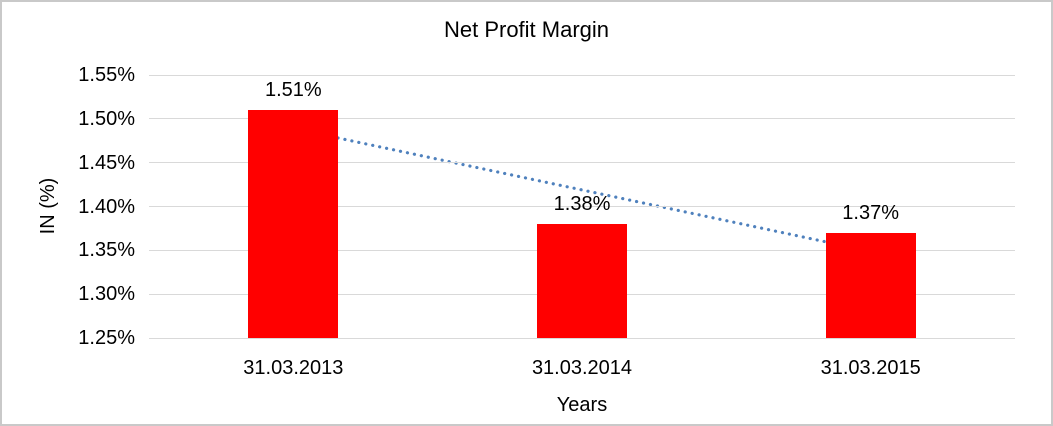 The image size is (1053, 426). Describe the element at coordinates (106, 75) in the screenshot. I see `y-axis-tick-label: 1.55%` at that location.